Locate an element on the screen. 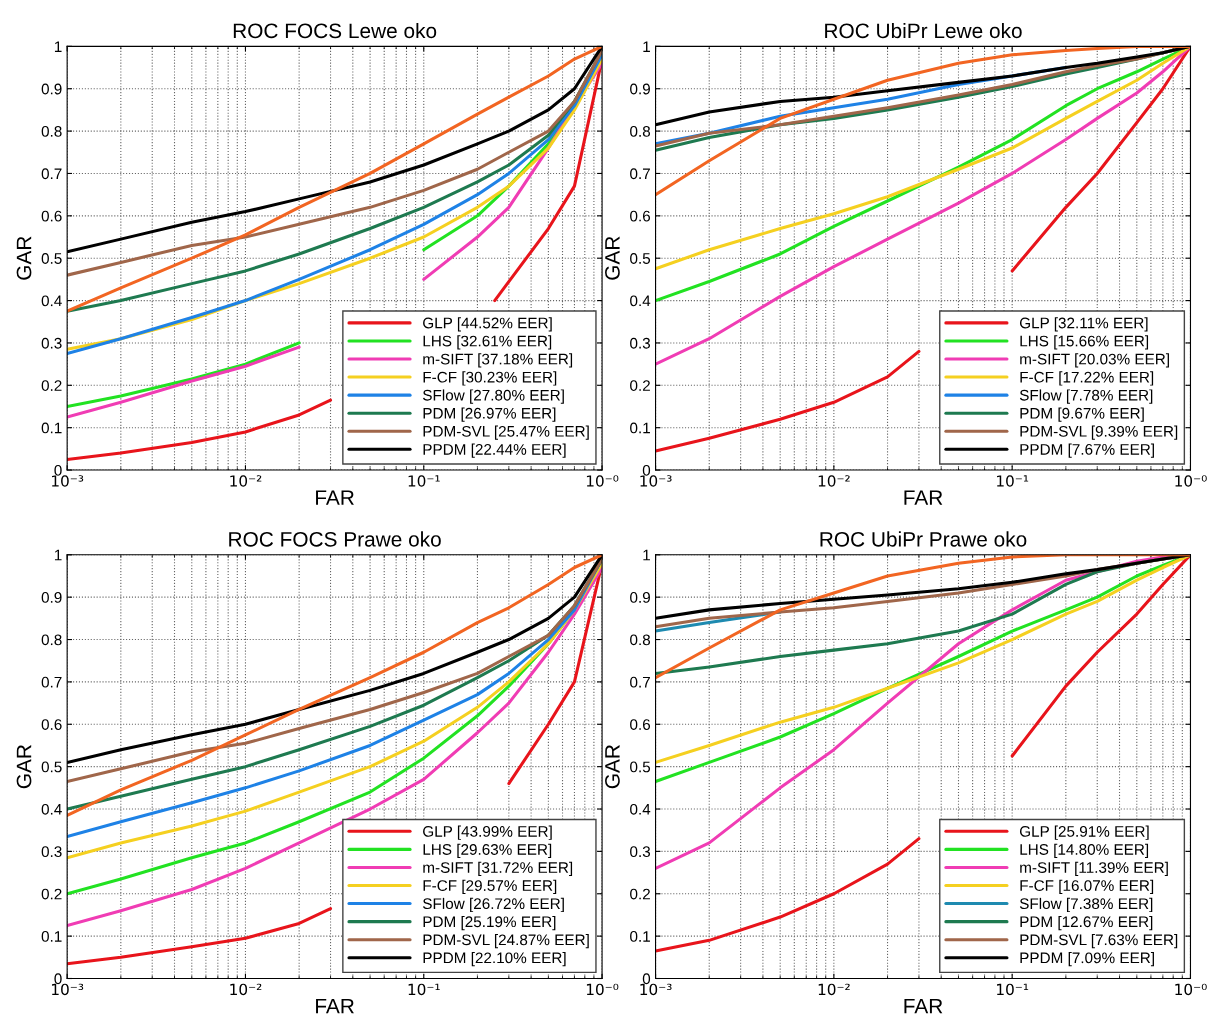  legend-label: GLP [44.52% EER] is located at coordinates (487, 324).